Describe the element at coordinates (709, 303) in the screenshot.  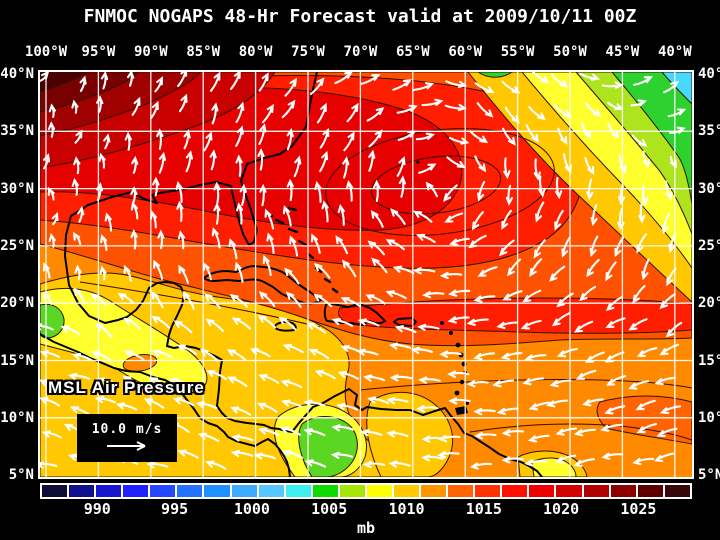
I see `lat-label-right: 20°N` at that location.